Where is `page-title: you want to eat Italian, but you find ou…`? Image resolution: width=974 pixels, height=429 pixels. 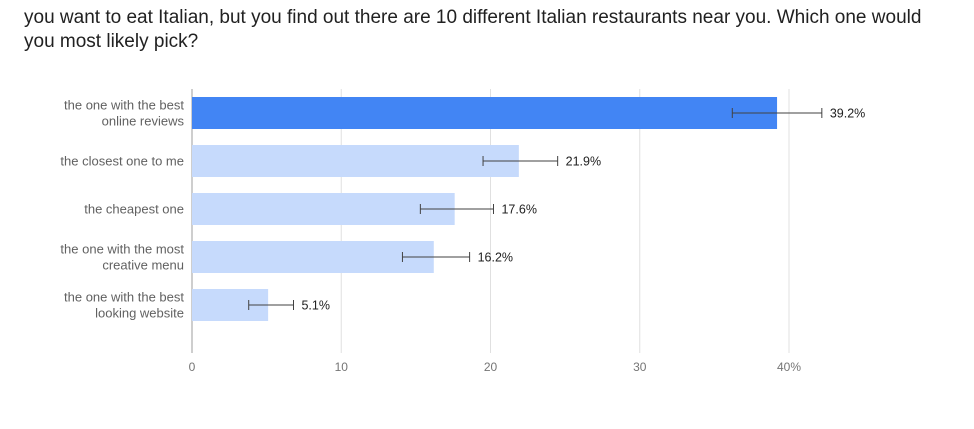
page-title: you want to eat Italian, but you find ou… is located at coordinates (473, 29).